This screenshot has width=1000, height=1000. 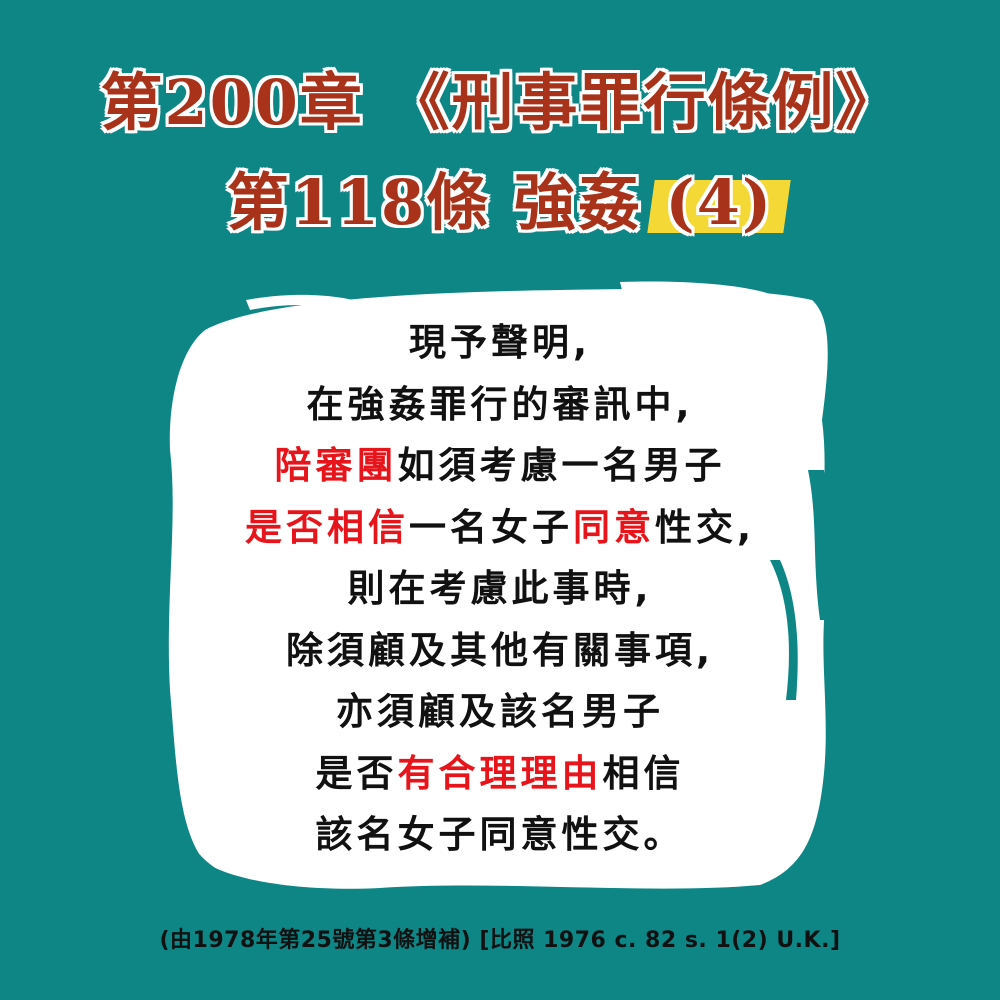 What do you see at coordinates (336, 465) in the screenshot?
I see `emphasis-text: 陪審團` at bounding box center [336, 465].